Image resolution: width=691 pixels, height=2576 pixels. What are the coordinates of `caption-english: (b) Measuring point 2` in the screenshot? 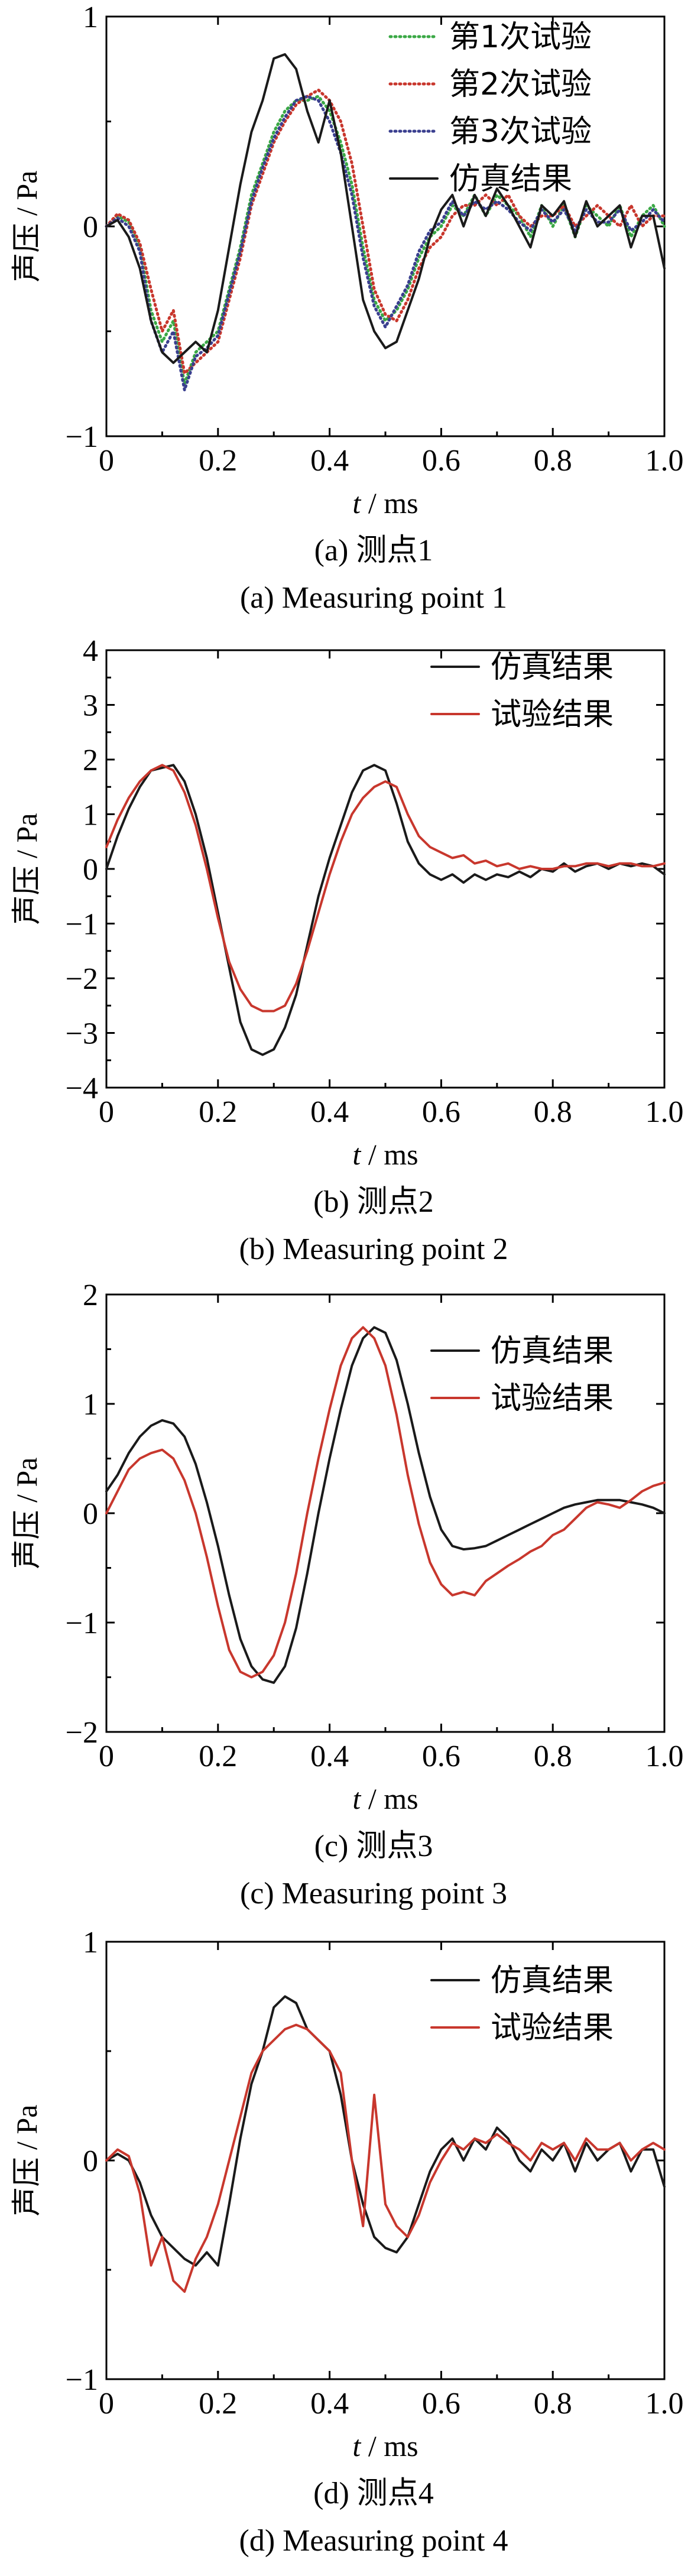 It's located at (373, 1249).